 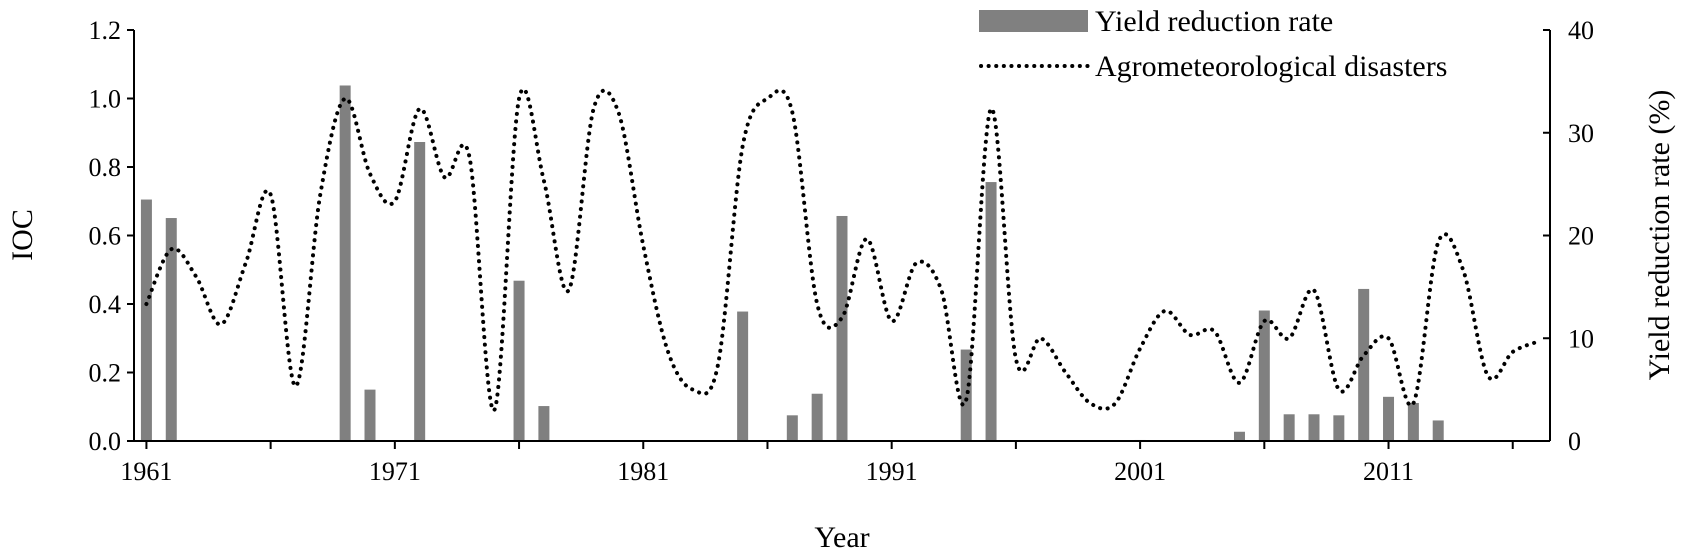 I want to click on x-tick-label: 2011, so click(x=1388, y=471).